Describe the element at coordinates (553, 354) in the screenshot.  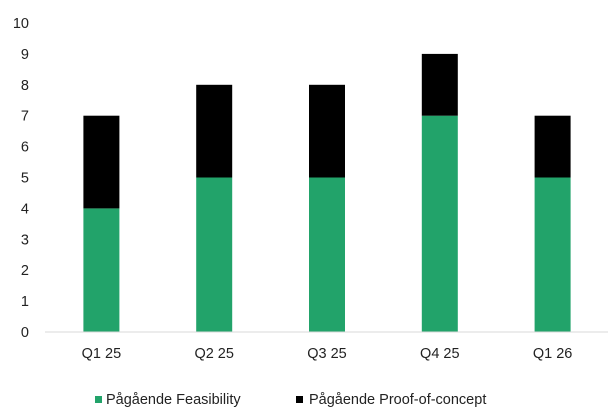
I see `x-tick-label: Q1 26` at that location.